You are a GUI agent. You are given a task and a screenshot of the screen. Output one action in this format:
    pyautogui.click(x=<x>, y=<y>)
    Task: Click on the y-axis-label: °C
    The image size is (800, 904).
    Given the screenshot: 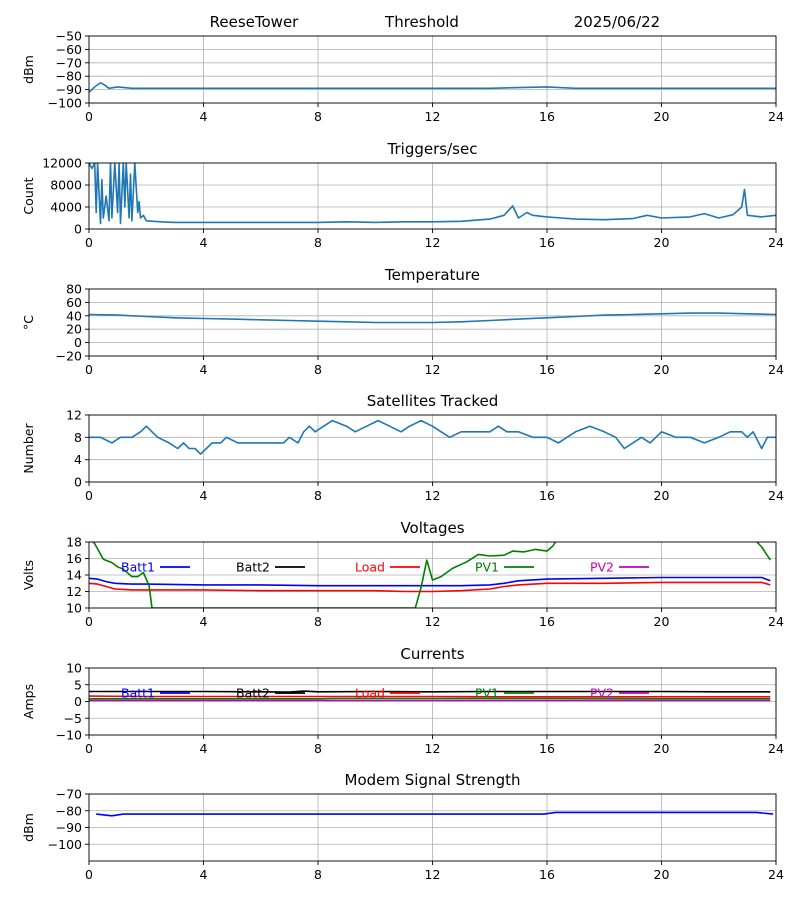 What is the action you would take?
    pyautogui.click(x=28, y=322)
    